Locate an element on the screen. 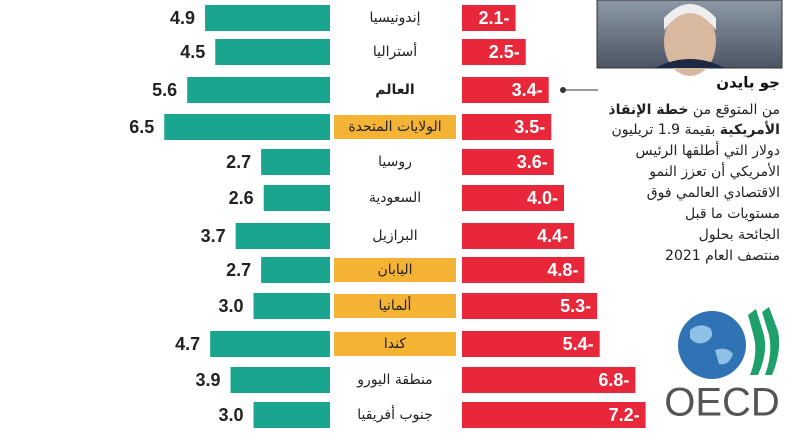 This screenshot has width=792, height=446. value-label: 2.5- is located at coordinates (504, 52).